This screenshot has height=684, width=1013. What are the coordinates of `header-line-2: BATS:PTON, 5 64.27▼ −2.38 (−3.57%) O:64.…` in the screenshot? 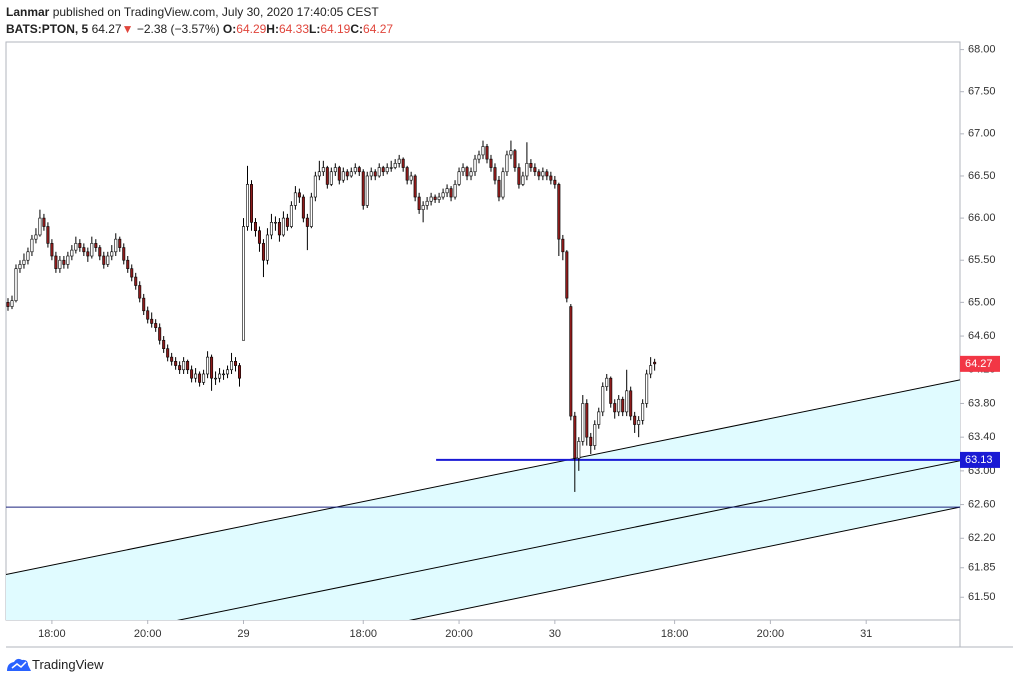 It's located at (199, 29).